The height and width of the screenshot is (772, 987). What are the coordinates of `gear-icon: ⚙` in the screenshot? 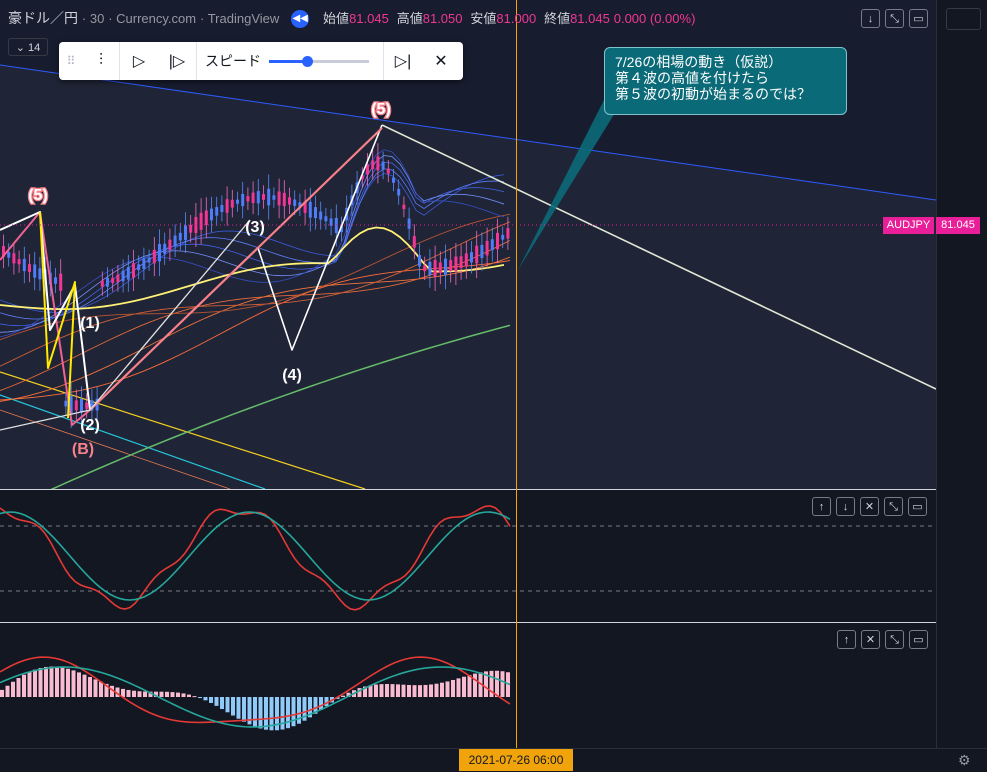 It's located at (964, 760).